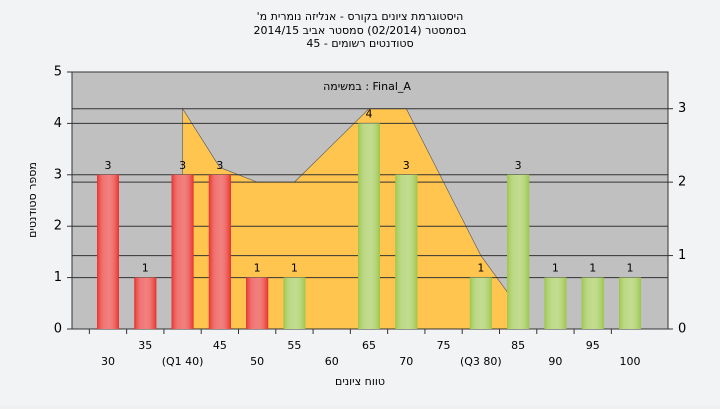  Describe the element at coordinates (367, 86) in the screenshot. I see `annotation: Final_A : במשימה` at that location.